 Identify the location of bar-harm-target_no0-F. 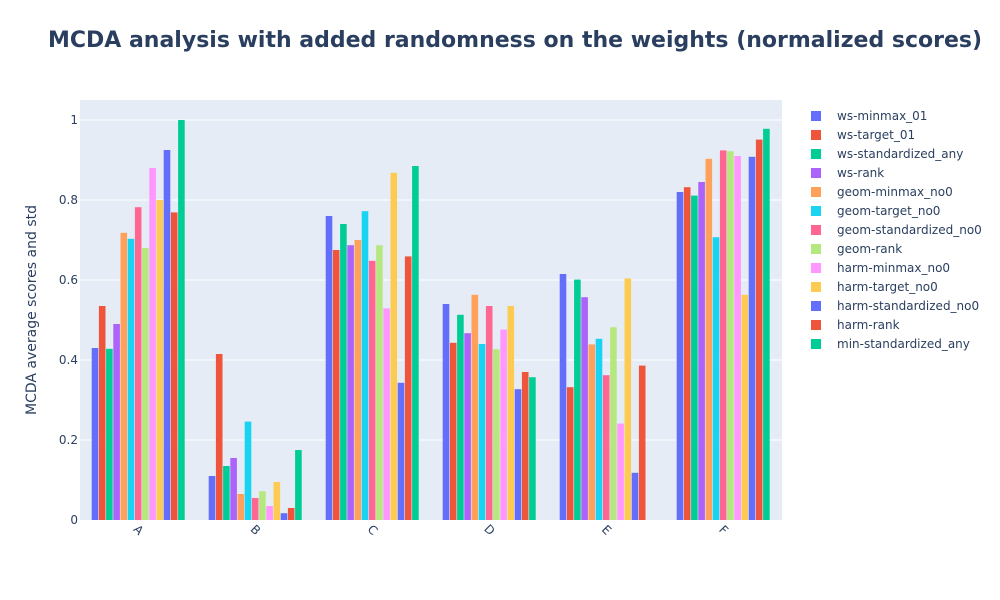
(745, 407).